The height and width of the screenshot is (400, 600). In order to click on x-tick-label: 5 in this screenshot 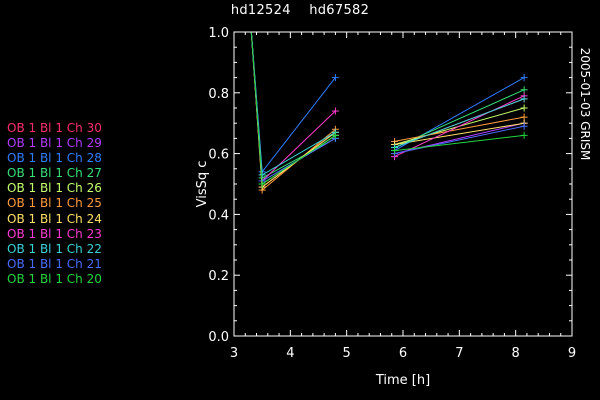, I will do `click(347, 353)`.